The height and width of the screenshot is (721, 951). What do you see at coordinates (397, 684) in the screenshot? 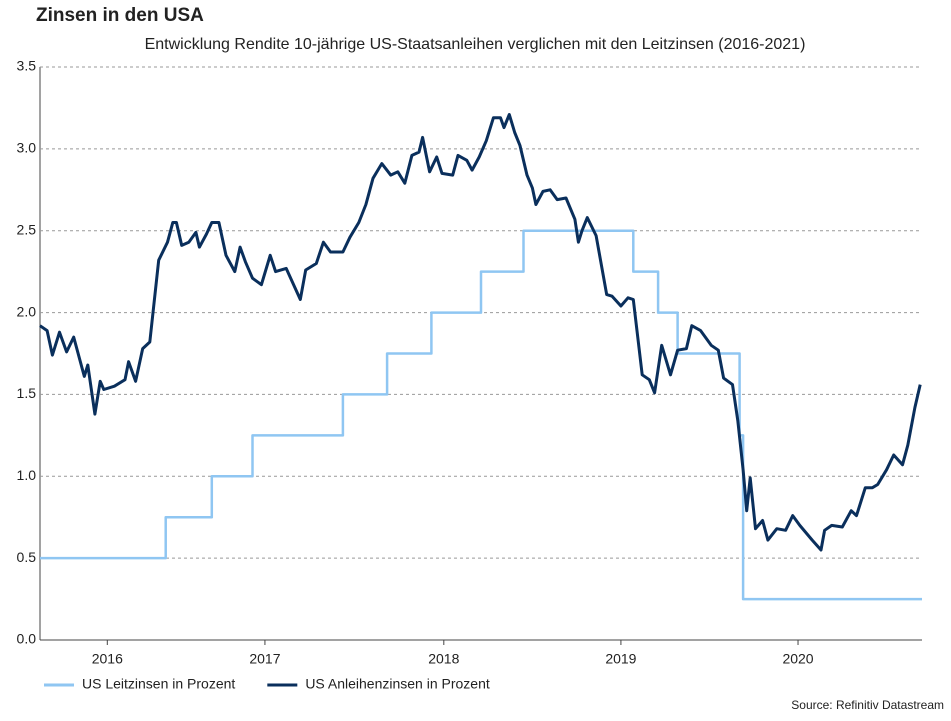
I see `legend-label: US Anleihenzinsen in Prozent` at bounding box center [397, 684].